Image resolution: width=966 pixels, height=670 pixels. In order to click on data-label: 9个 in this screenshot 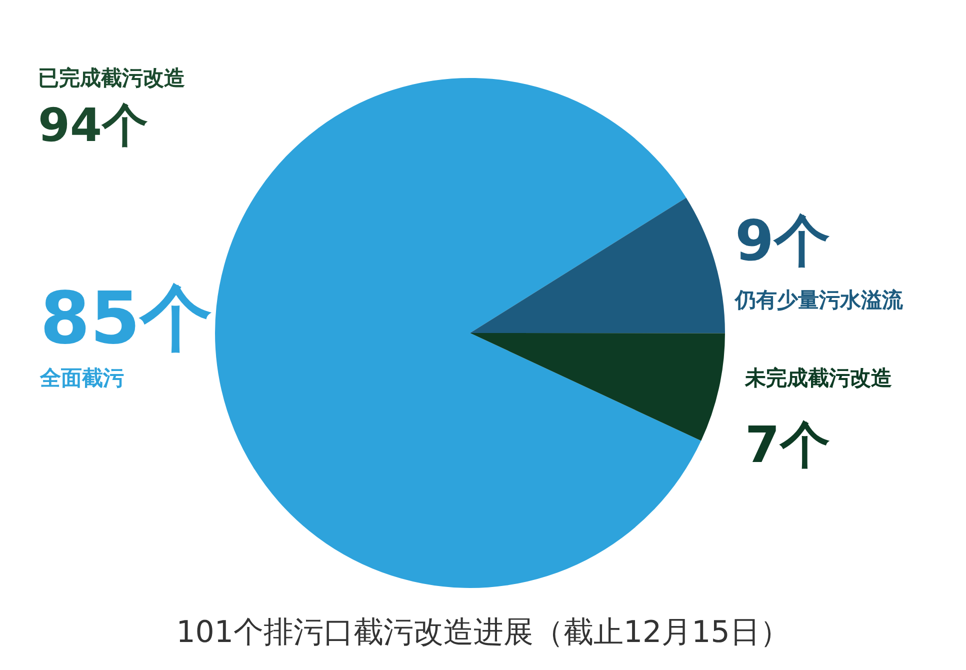, I will do `click(782, 241)`.